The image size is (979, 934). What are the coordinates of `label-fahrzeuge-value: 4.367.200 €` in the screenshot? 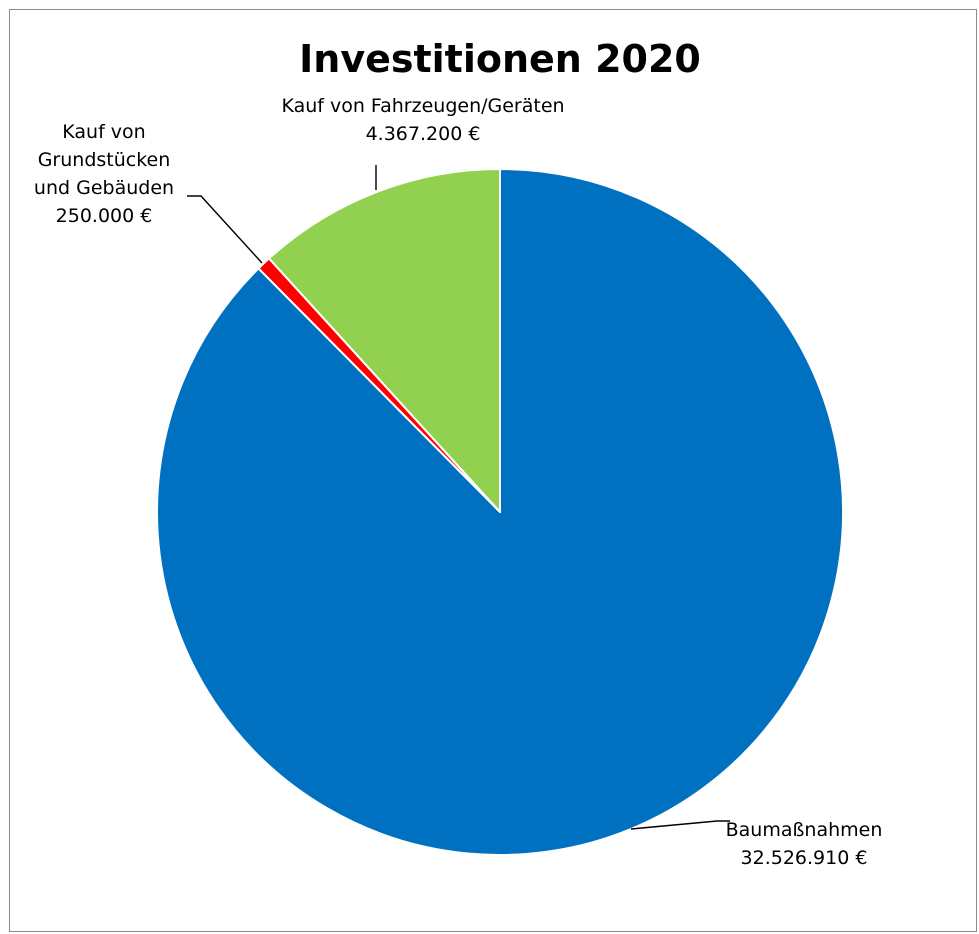 It's located at (423, 134).